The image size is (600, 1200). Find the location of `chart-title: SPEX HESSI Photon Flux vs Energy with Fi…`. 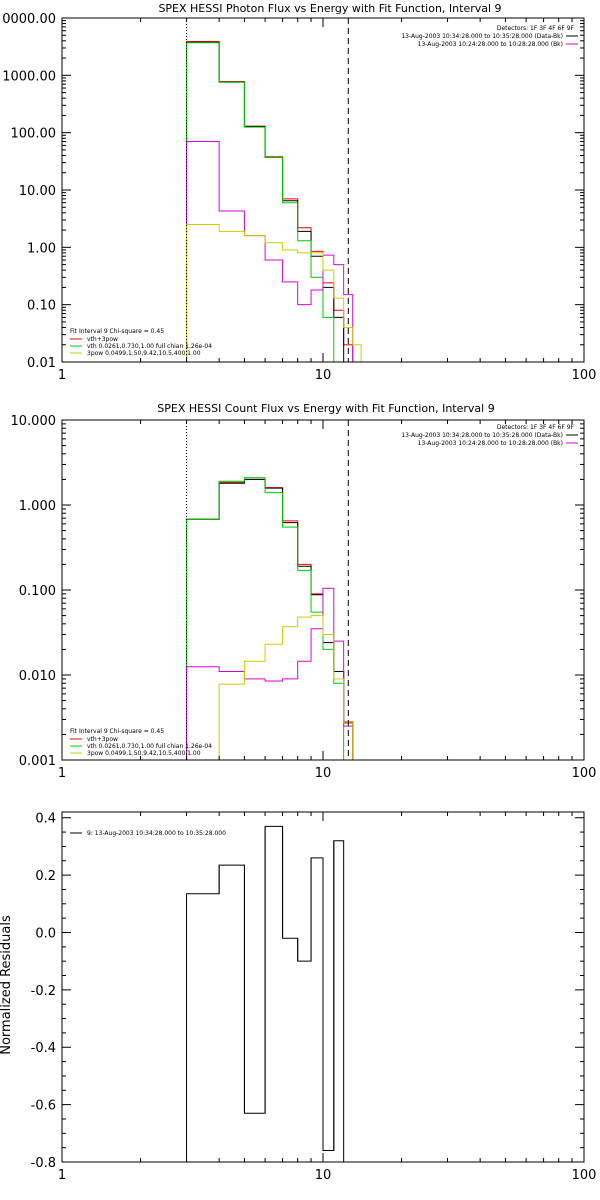

chart-title: SPEX HESSI Photon Flux vs Energy with Fi… is located at coordinates (329, 8).